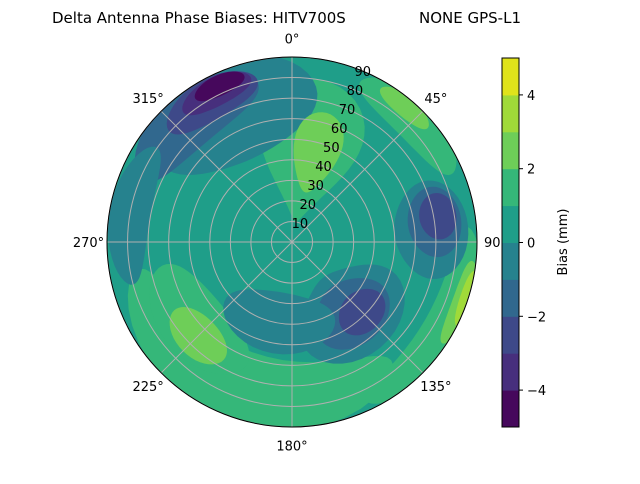 This screenshot has height=484, width=640. I want to click on radial-tick-label: 60, so click(339, 129).